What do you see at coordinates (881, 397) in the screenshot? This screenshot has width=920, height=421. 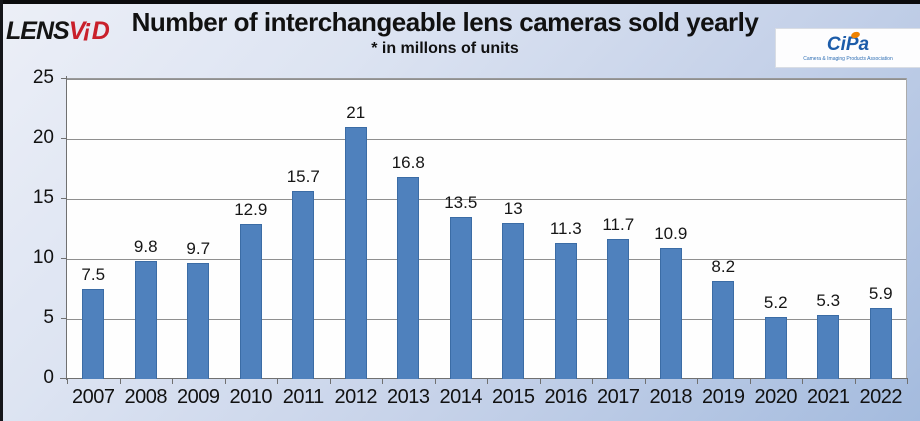 I see `x-tick-label-2022: 2022` at bounding box center [881, 397].